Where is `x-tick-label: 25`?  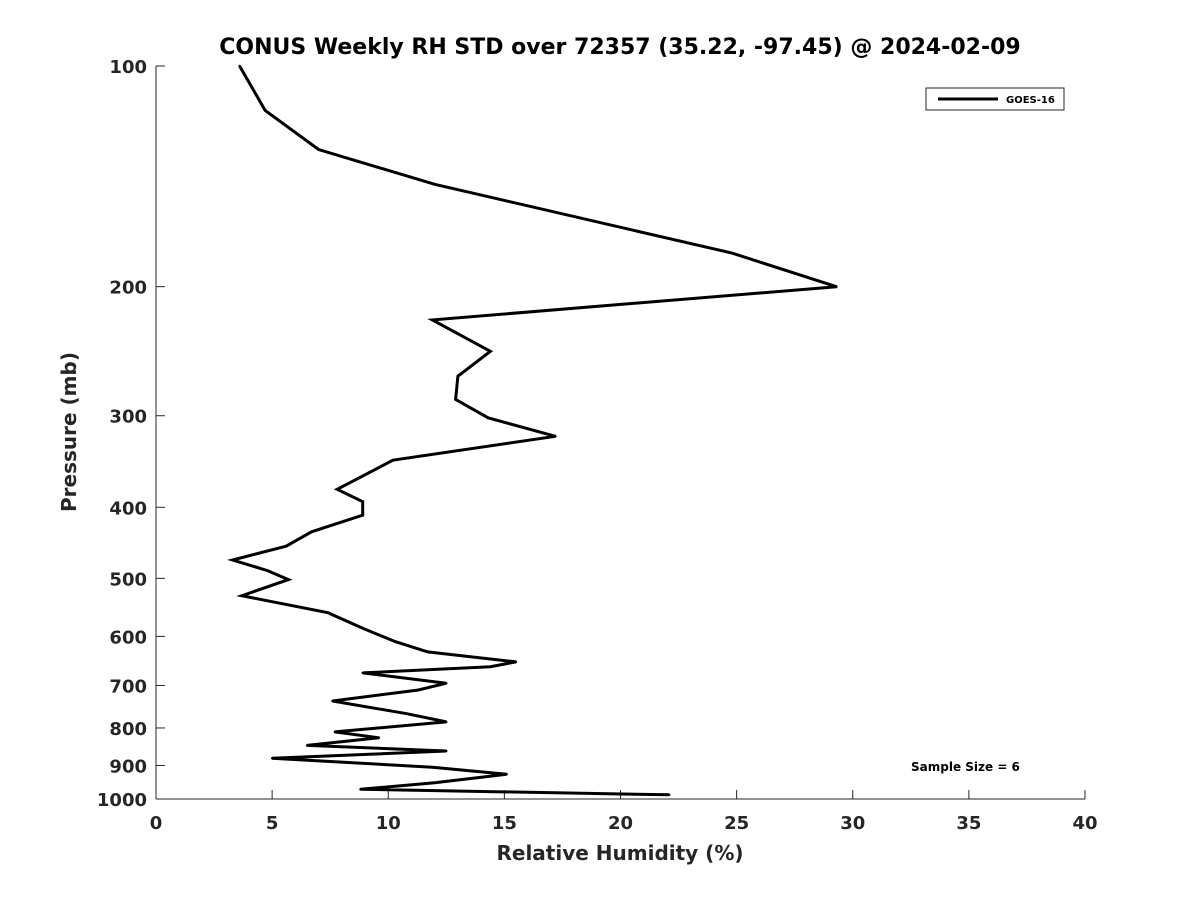 x-tick-label: 25 is located at coordinates (736, 823).